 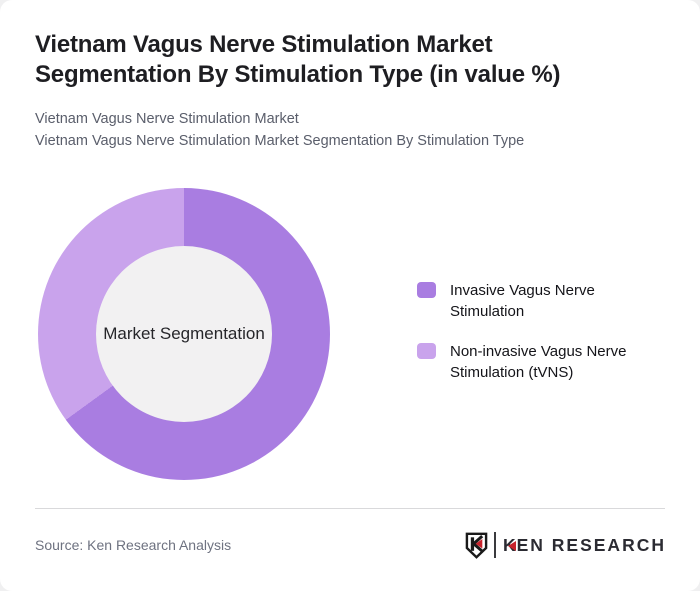 What do you see at coordinates (426, 290) in the screenshot?
I see `legend-swatch-invasive-icon` at bounding box center [426, 290].